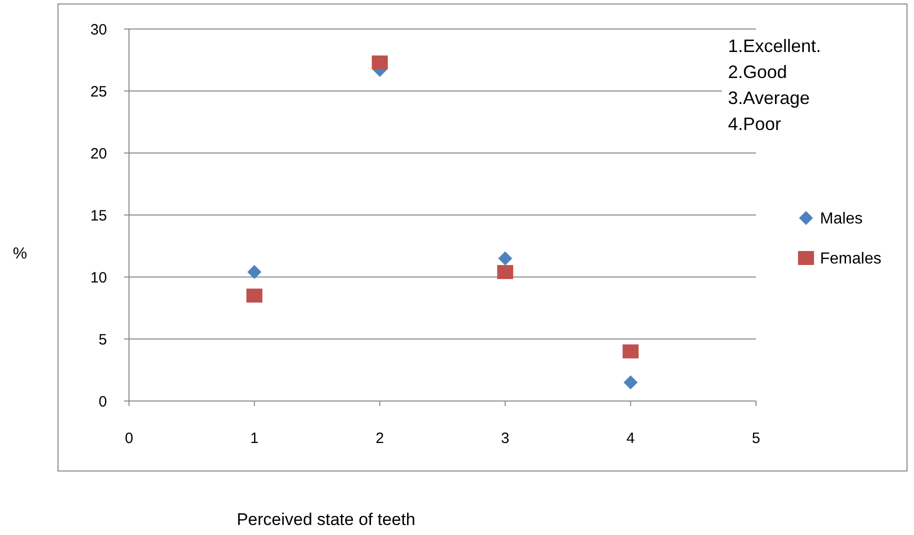 The height and width of the screenshot is (535, 914). I want to click on x-tick-label: 1, so click(254, 438).